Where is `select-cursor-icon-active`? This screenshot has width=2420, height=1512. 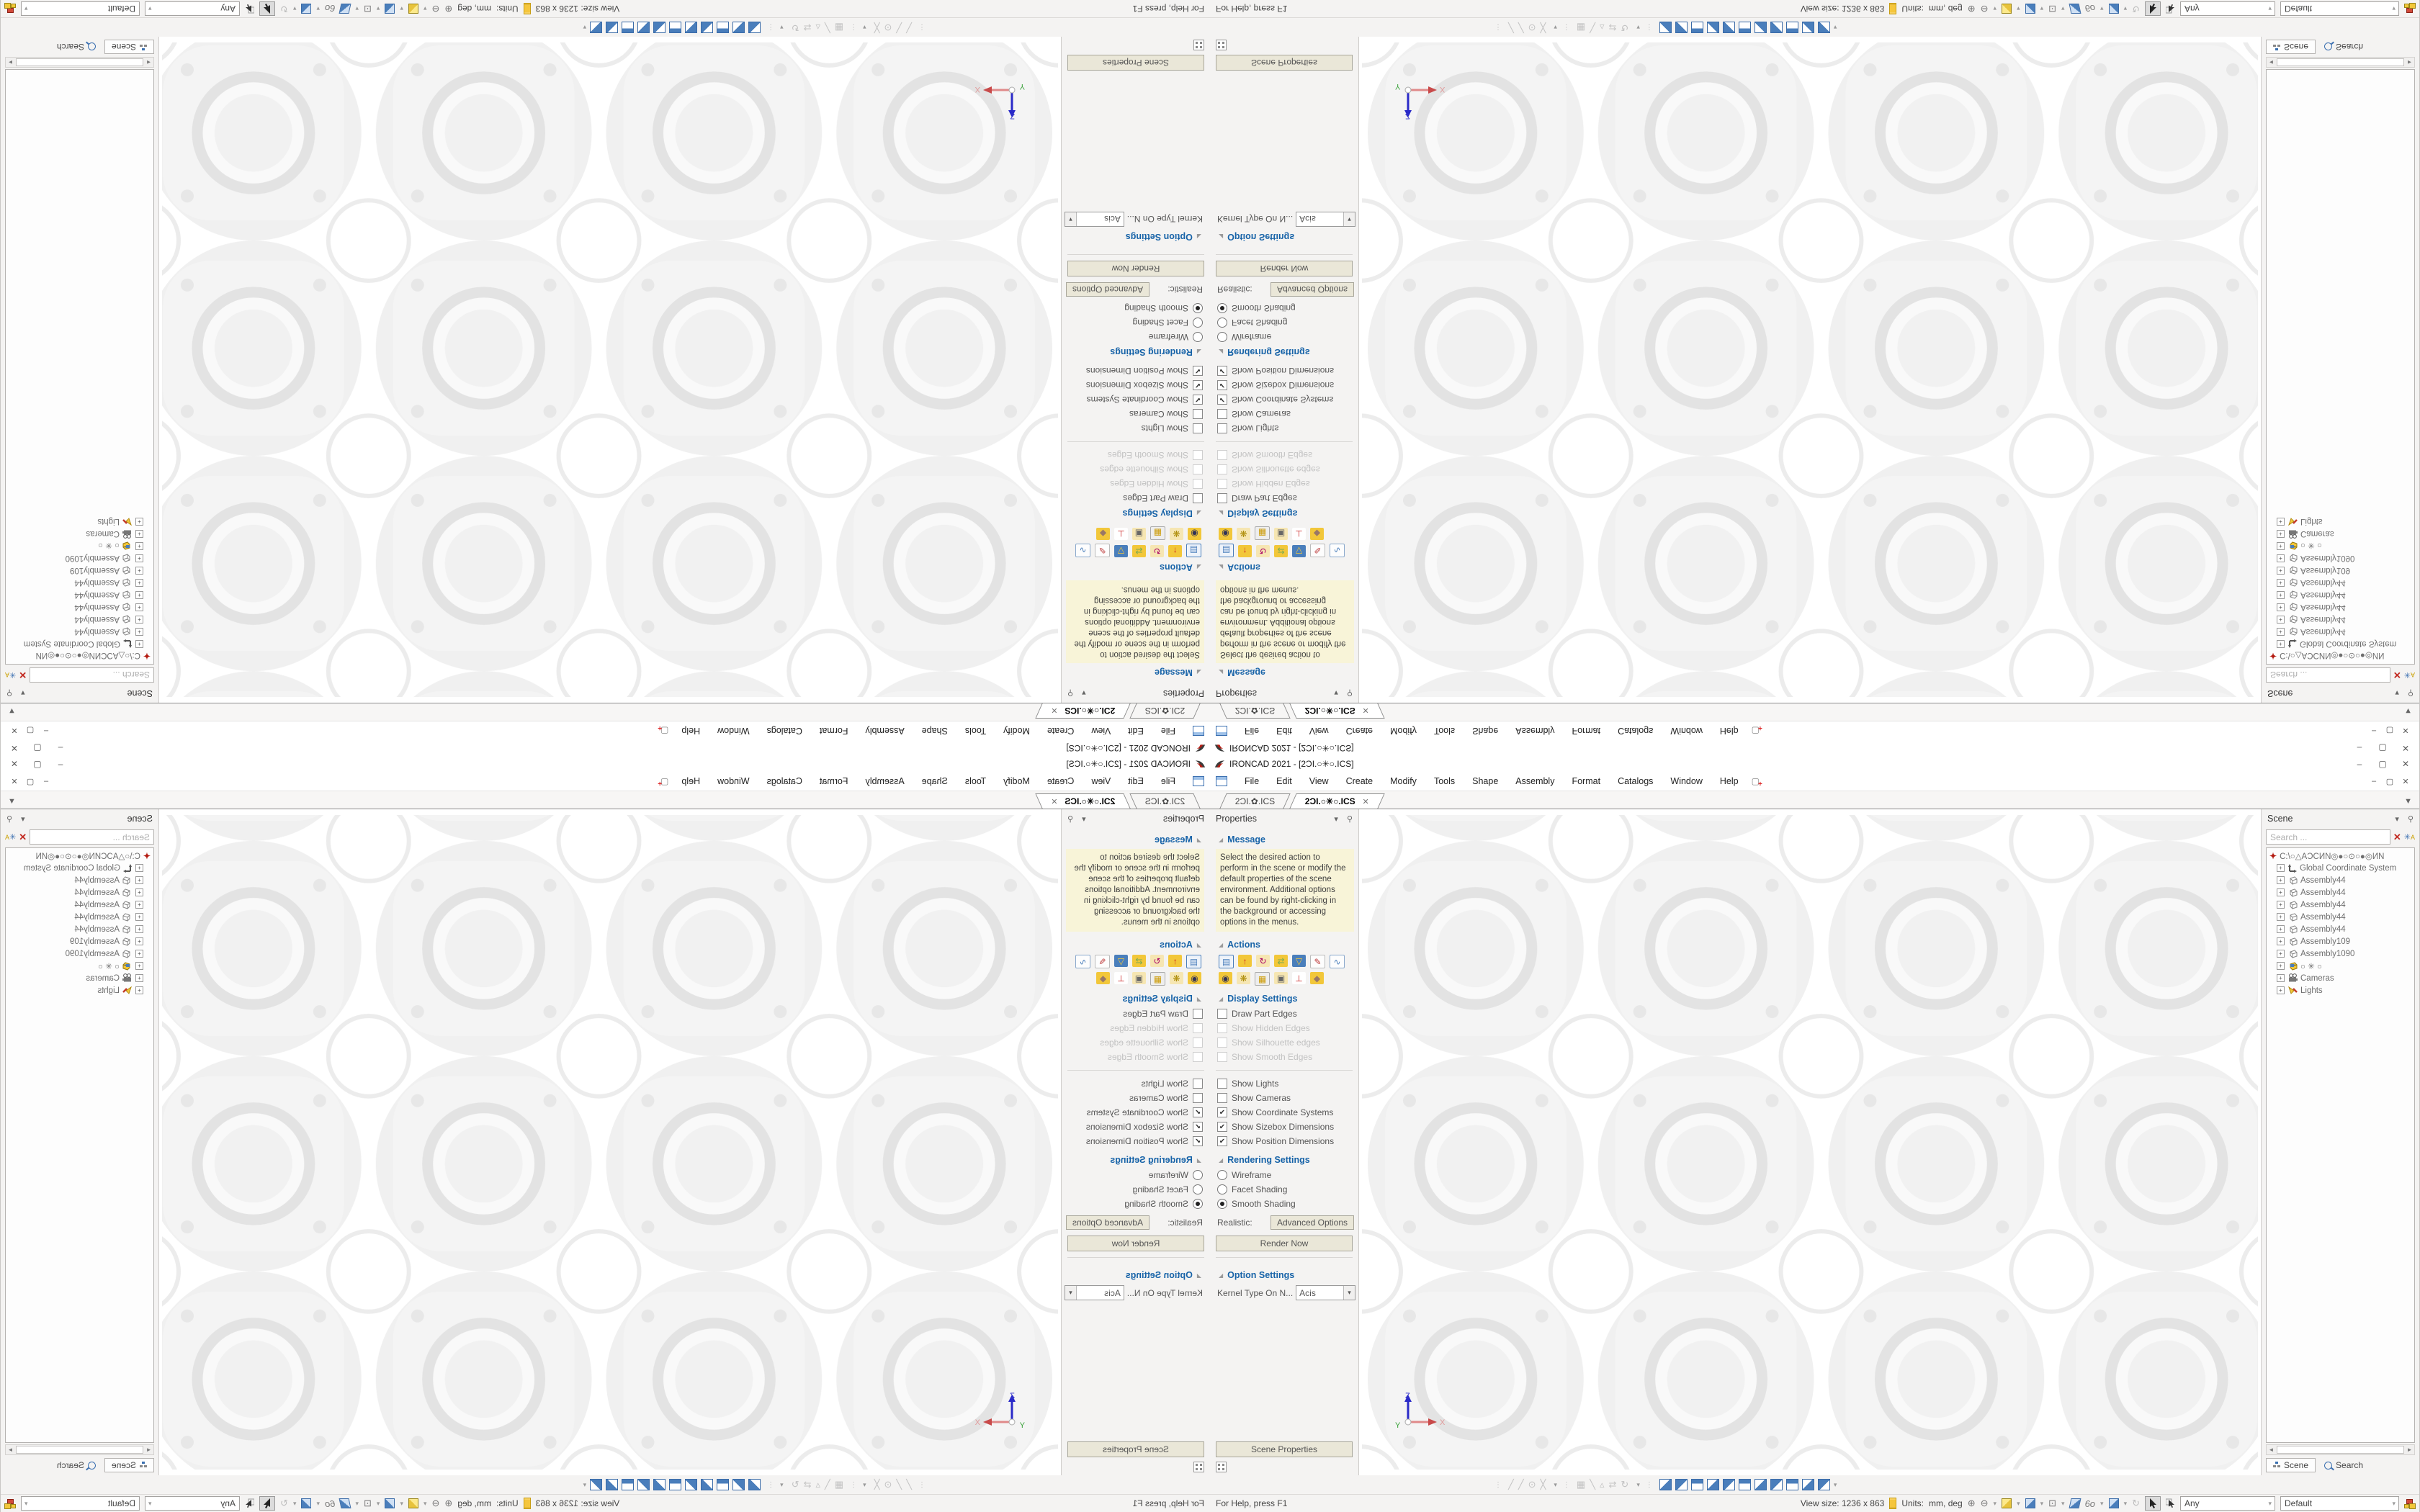 select-cursor-icon-active is located at coordinates (2153, 8).